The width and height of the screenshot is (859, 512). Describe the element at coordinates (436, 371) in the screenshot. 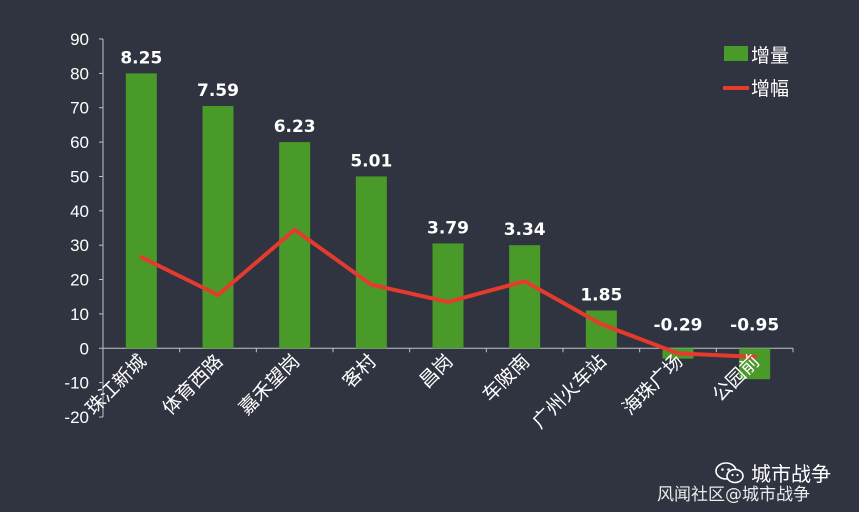

I see `category-label: 昌岗` at that location.